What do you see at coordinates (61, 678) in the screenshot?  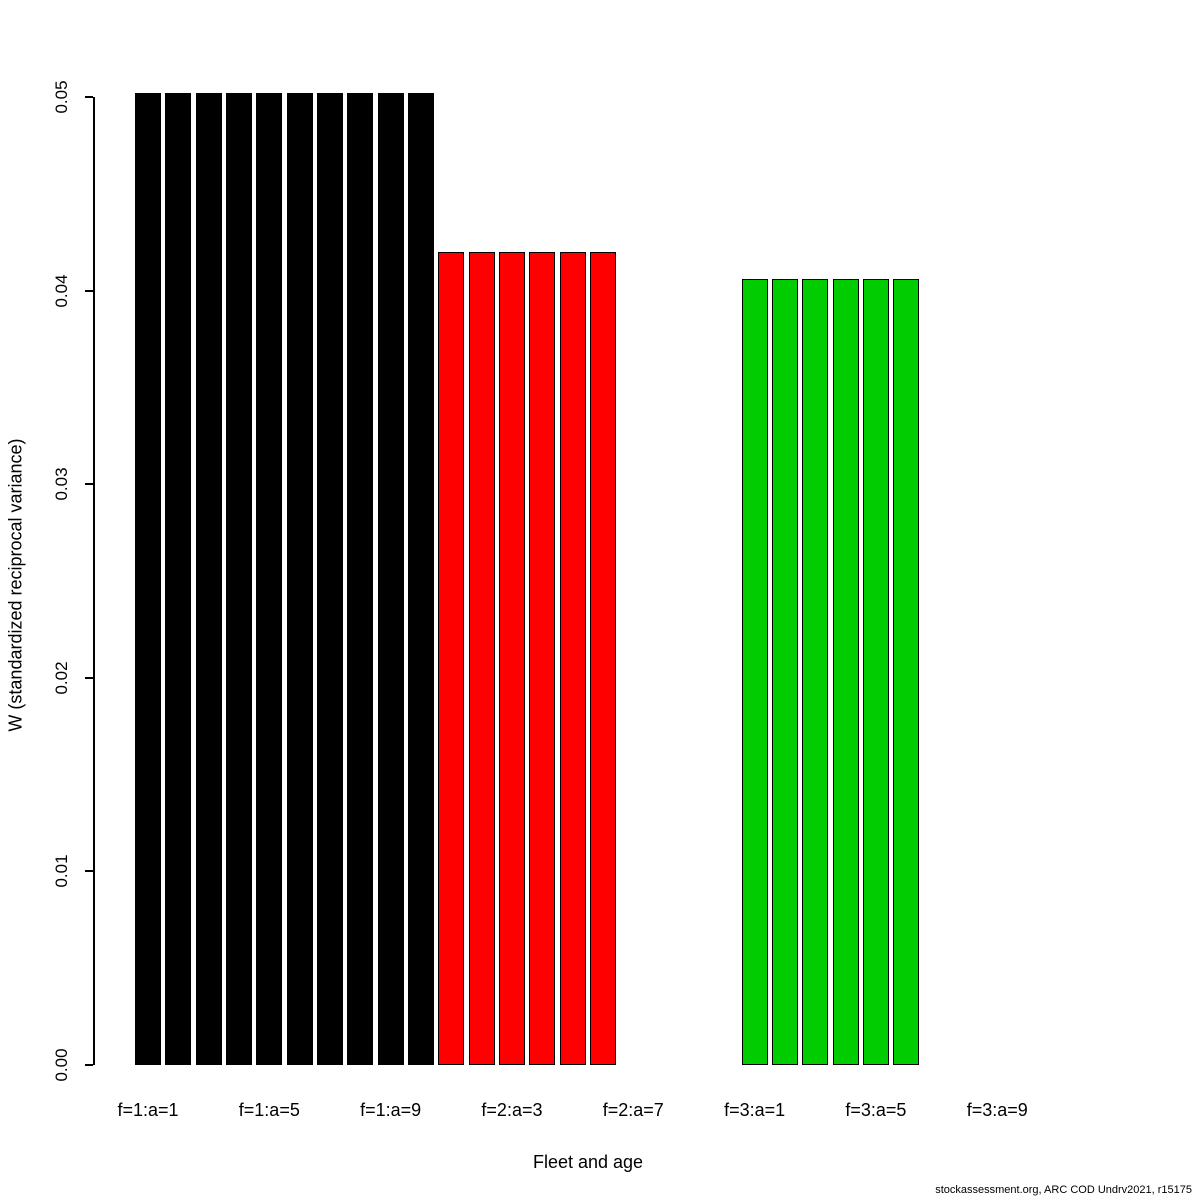 I see `y-tick-label: 0.02` at bounding box center [61, 678].